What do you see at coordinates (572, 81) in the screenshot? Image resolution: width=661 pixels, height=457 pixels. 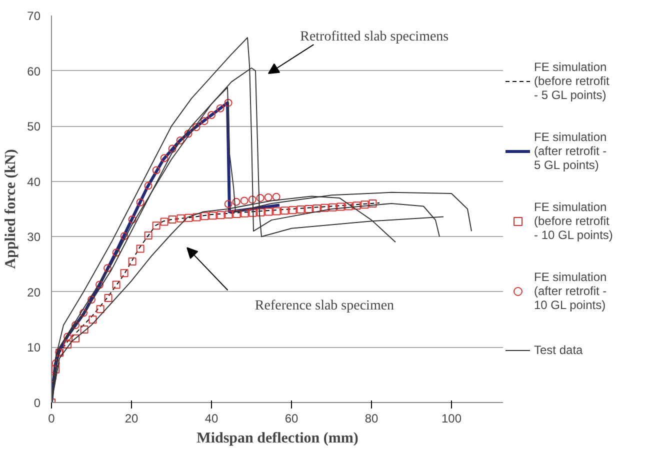 I see `legend-label: FE simulation (before retrofit - 5 GL points)` at bounding box center [572, 81].